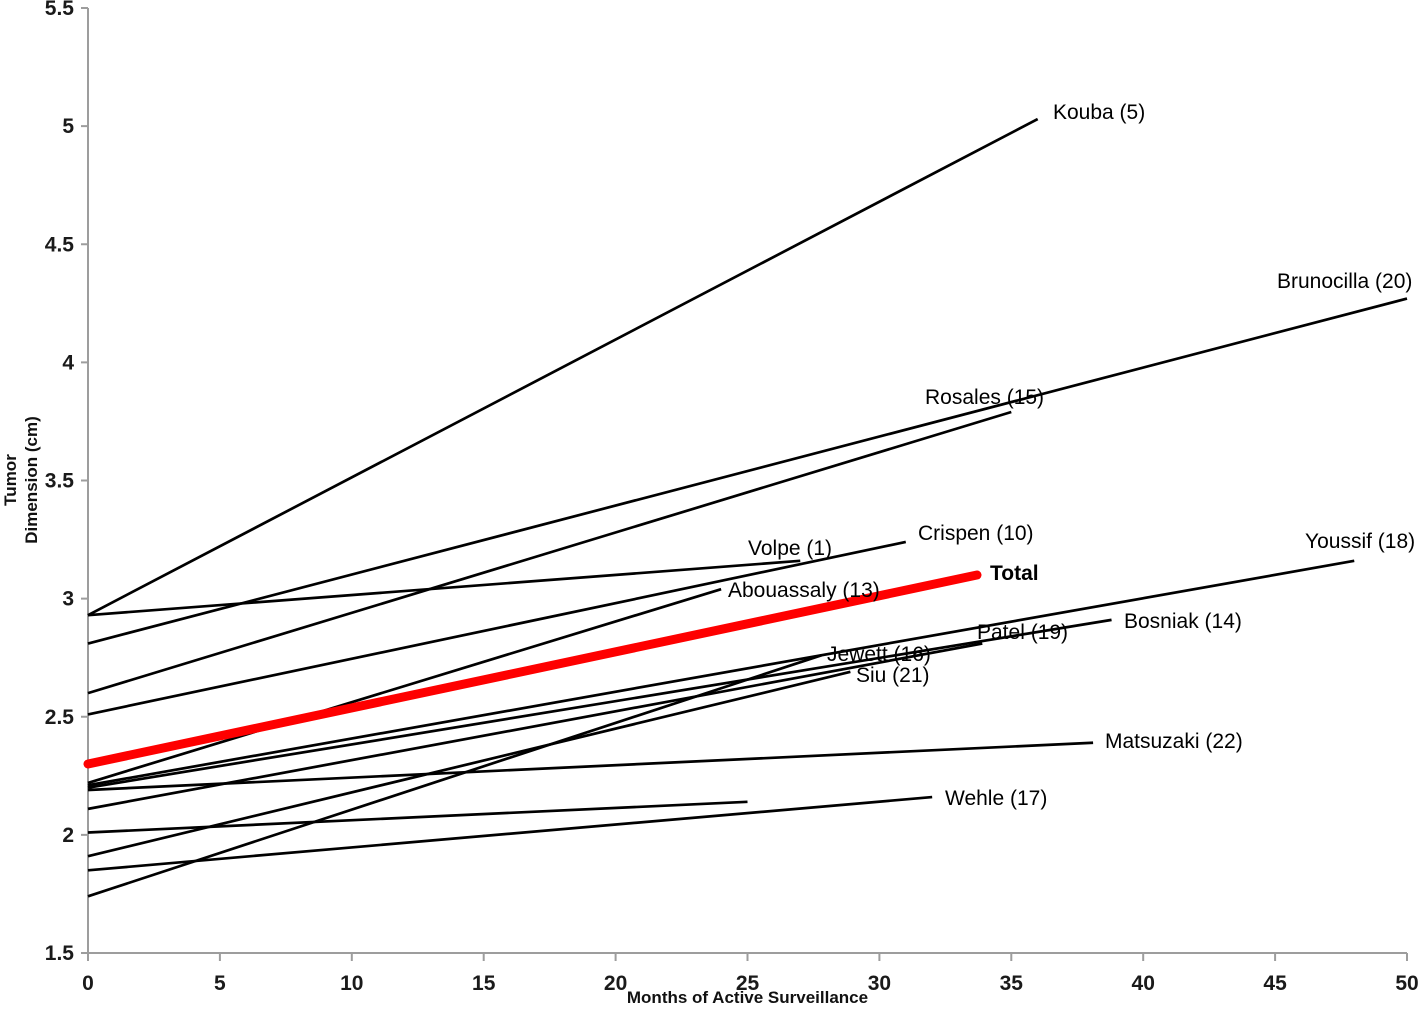 Image resolution: width=1418 pixels, height=1012 pixels. Describe the element at coordinates (60, 10) in the screenshot. I see `y-tick-label: 5.5` at that location.